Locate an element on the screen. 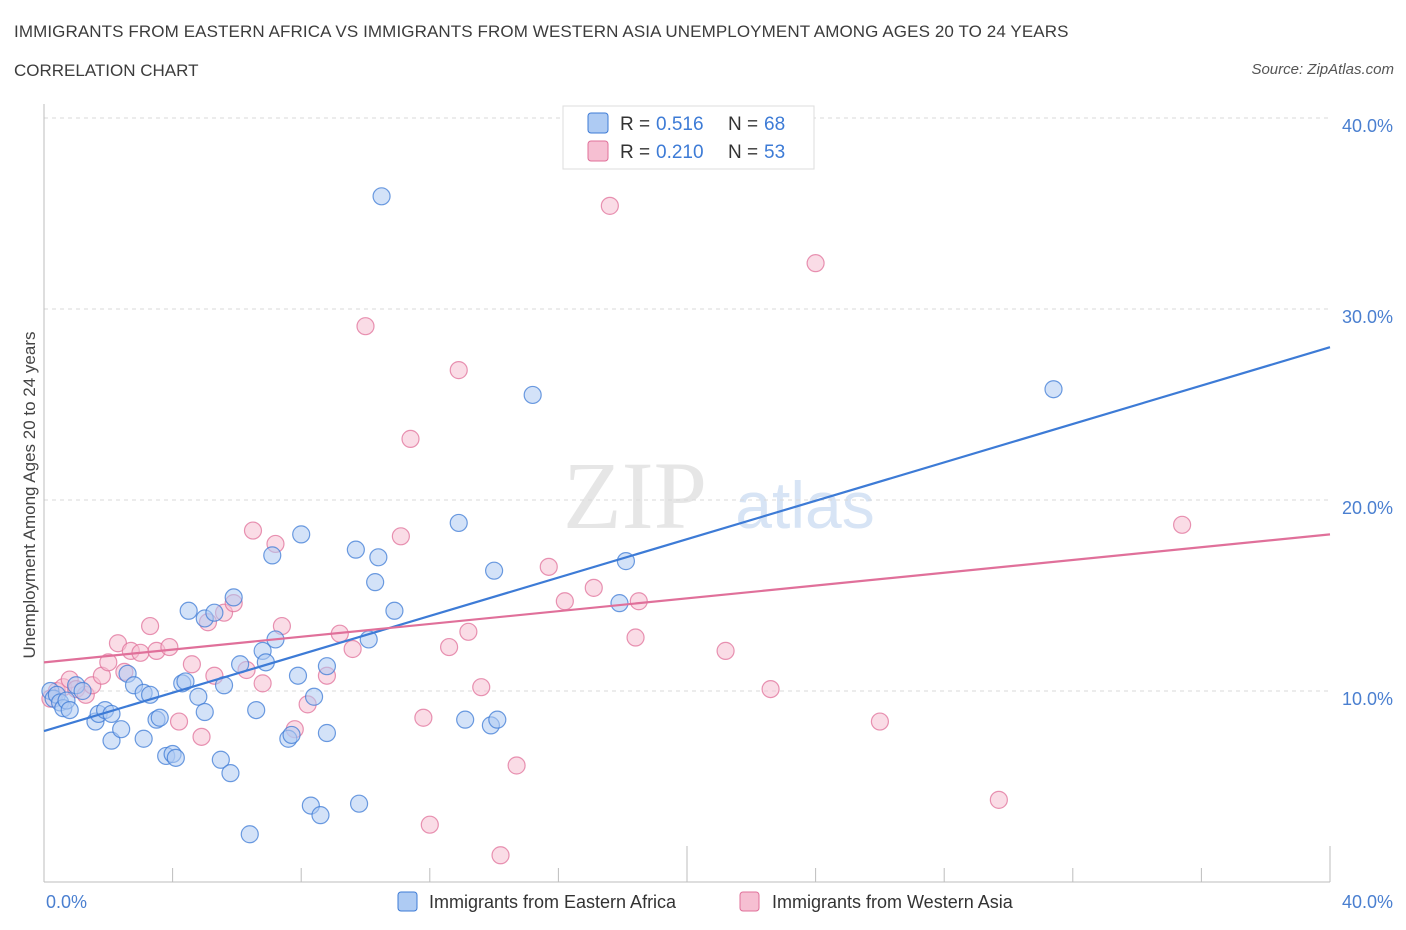 The image size is (1406, 930). legend-n-value: 53 is located at coordinates (774, 152).